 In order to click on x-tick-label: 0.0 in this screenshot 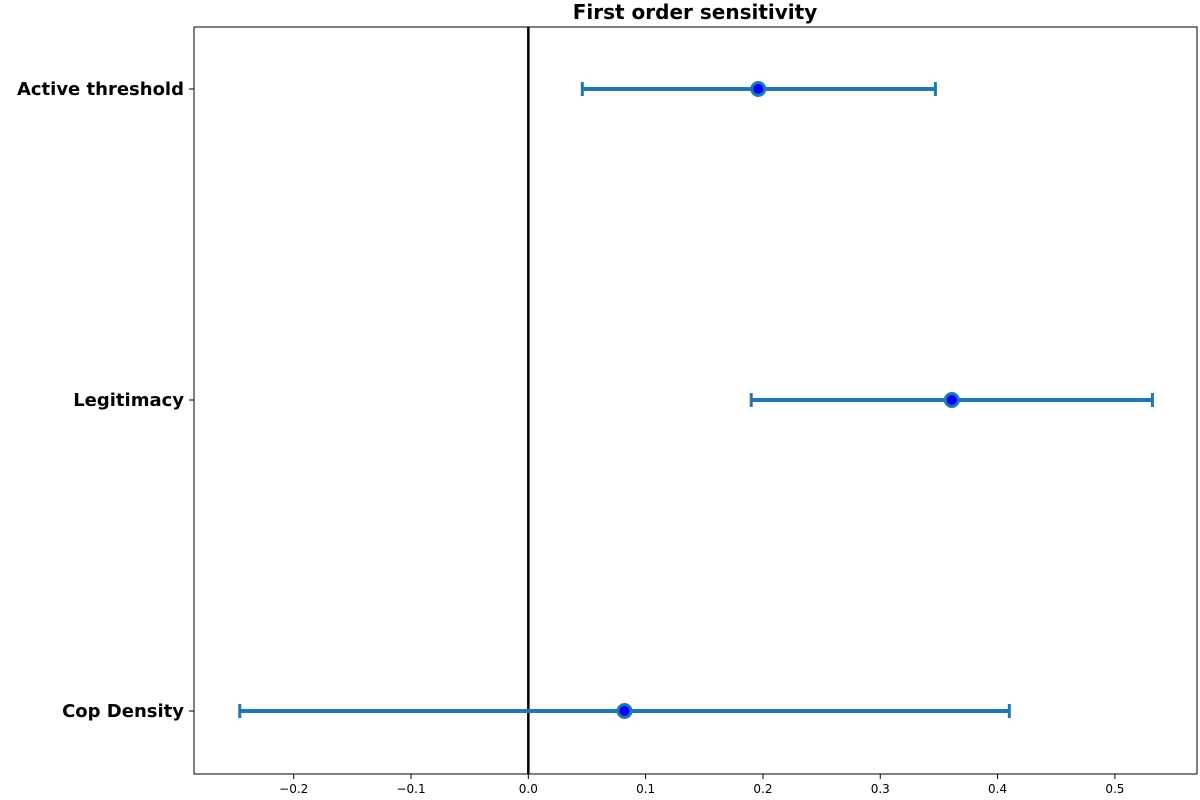, I will do `click(528, 789)`.